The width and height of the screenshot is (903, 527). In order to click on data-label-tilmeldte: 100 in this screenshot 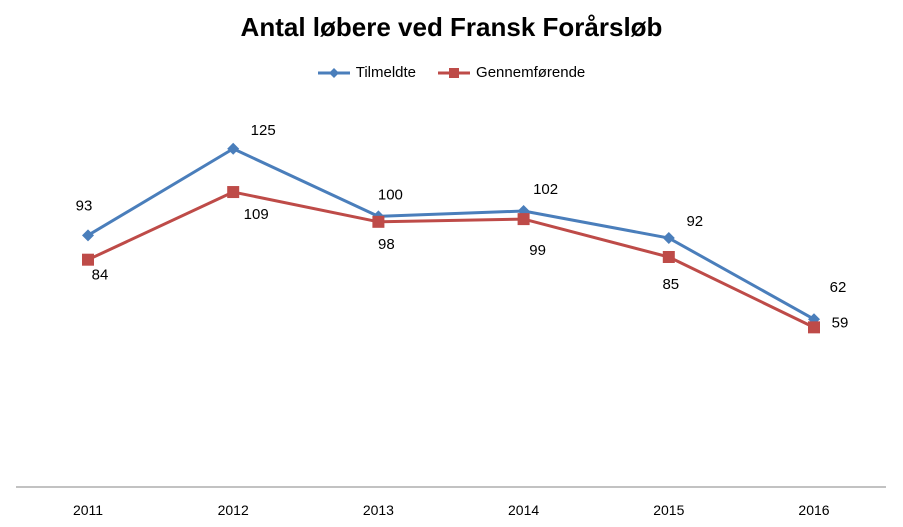, I will do `click(390, 194)`.